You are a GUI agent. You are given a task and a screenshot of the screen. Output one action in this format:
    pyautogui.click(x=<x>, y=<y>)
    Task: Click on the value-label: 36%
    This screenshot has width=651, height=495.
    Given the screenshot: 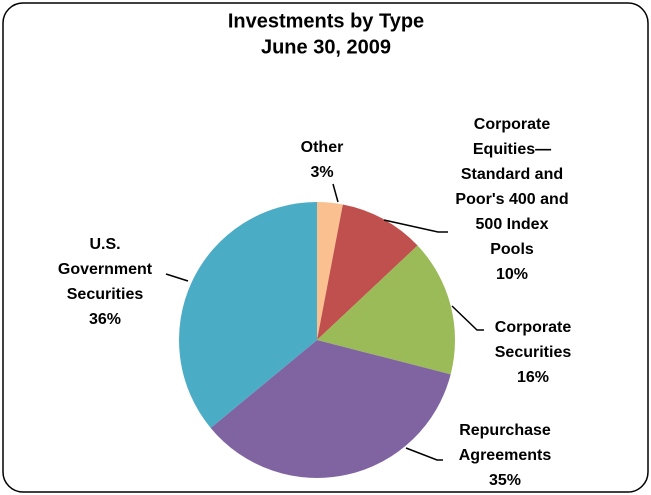 What is the action you would take?
    pyautogui.click(x=105, y=319)
    